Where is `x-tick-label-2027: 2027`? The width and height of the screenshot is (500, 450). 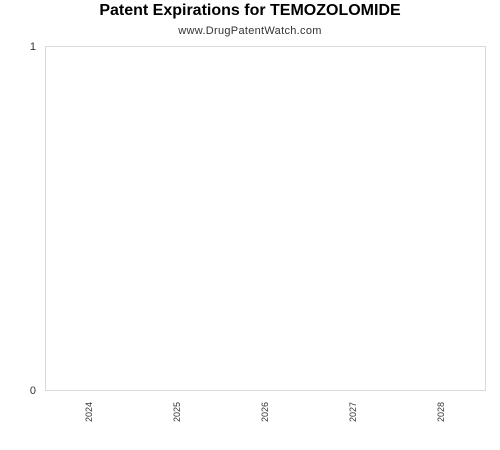
x-tick-label-2027: 2027 is located at coordinates (353, 412).